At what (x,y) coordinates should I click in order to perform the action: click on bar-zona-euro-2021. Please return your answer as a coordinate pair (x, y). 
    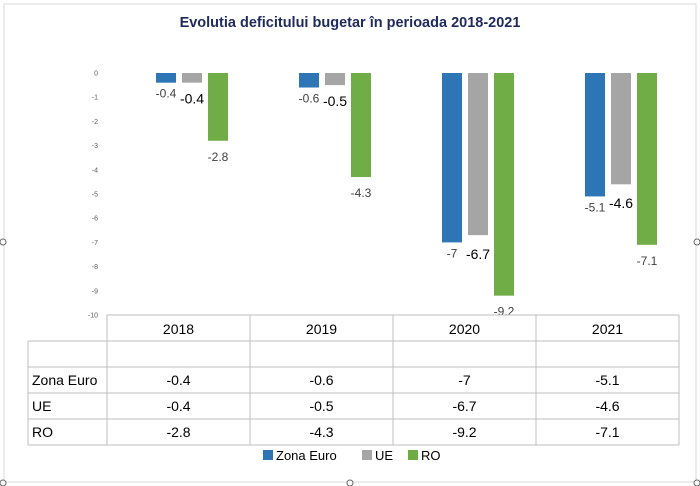
    Looking at the image, I should click on (595, 135).